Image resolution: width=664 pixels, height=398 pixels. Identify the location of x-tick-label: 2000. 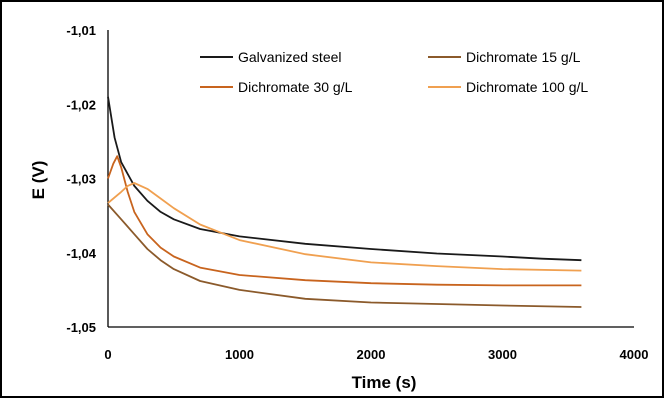
(371, 354).